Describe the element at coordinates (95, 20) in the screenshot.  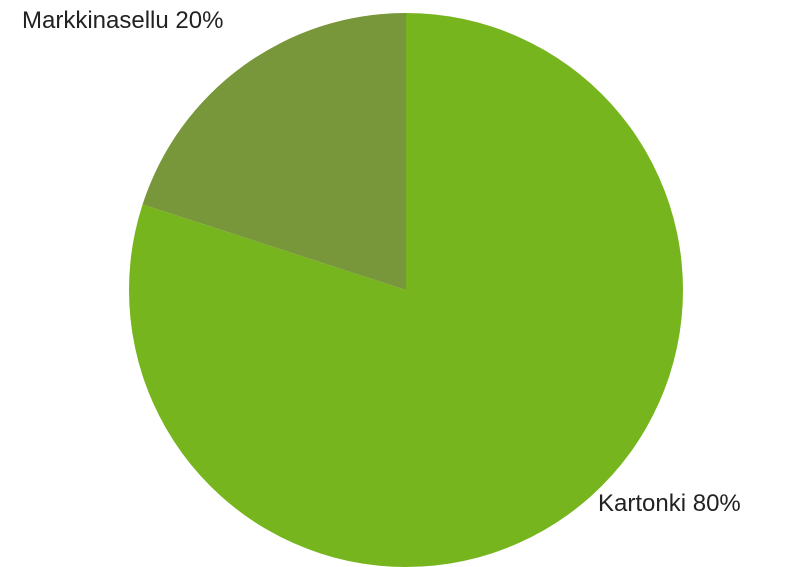
I see `category-label: Markkinasellu` at that location.